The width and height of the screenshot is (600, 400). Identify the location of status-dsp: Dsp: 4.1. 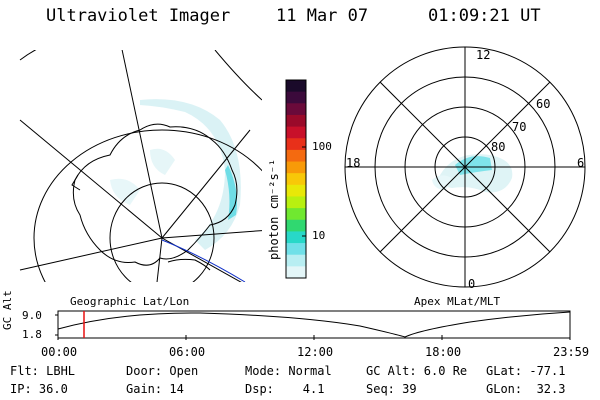
(285, 389).